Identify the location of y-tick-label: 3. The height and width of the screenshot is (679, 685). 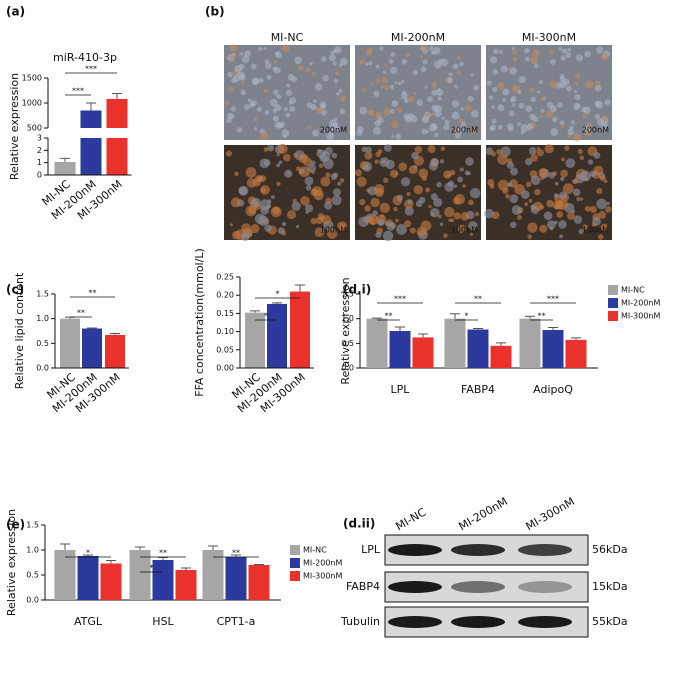
(39, 138).